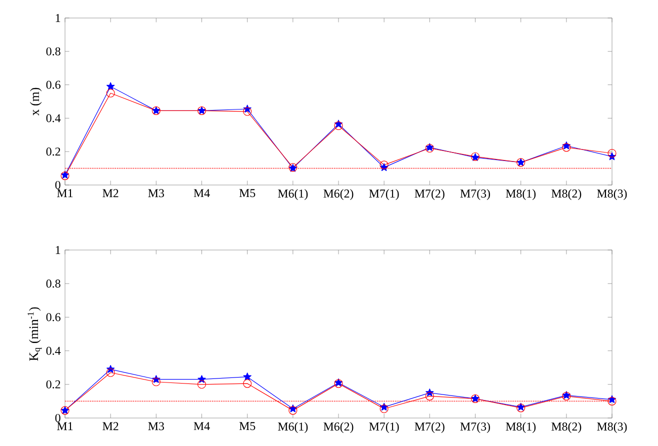 Image resolution: width=658 pixels, height=446 pixels. Describe the element at coordinates (36, 102) in the screenshot. I see `y-axis-title: x (m)` at that location.